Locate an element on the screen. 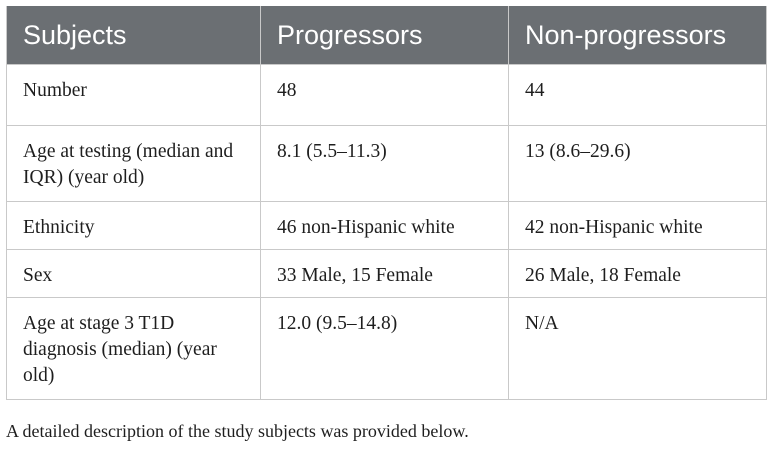 This screenshot has height=454, width=772. progressors-cell: 33 Male, 15 Female is located at coordinates (384, 273).